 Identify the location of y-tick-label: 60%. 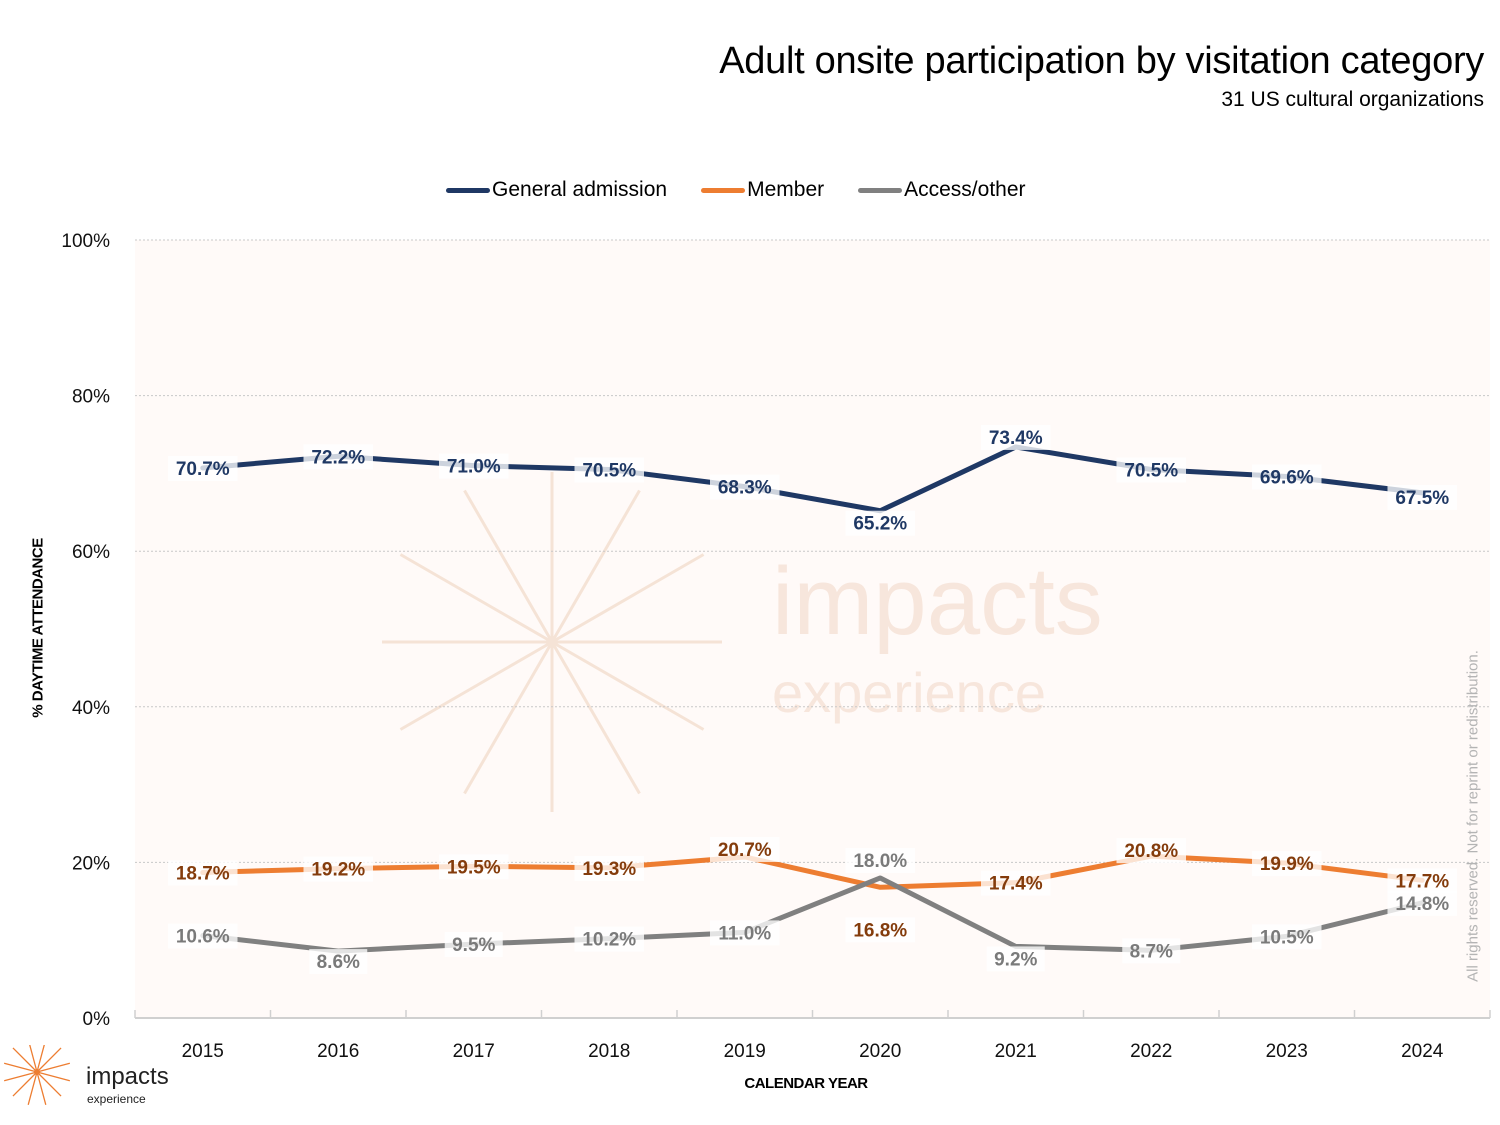
(91, 552).